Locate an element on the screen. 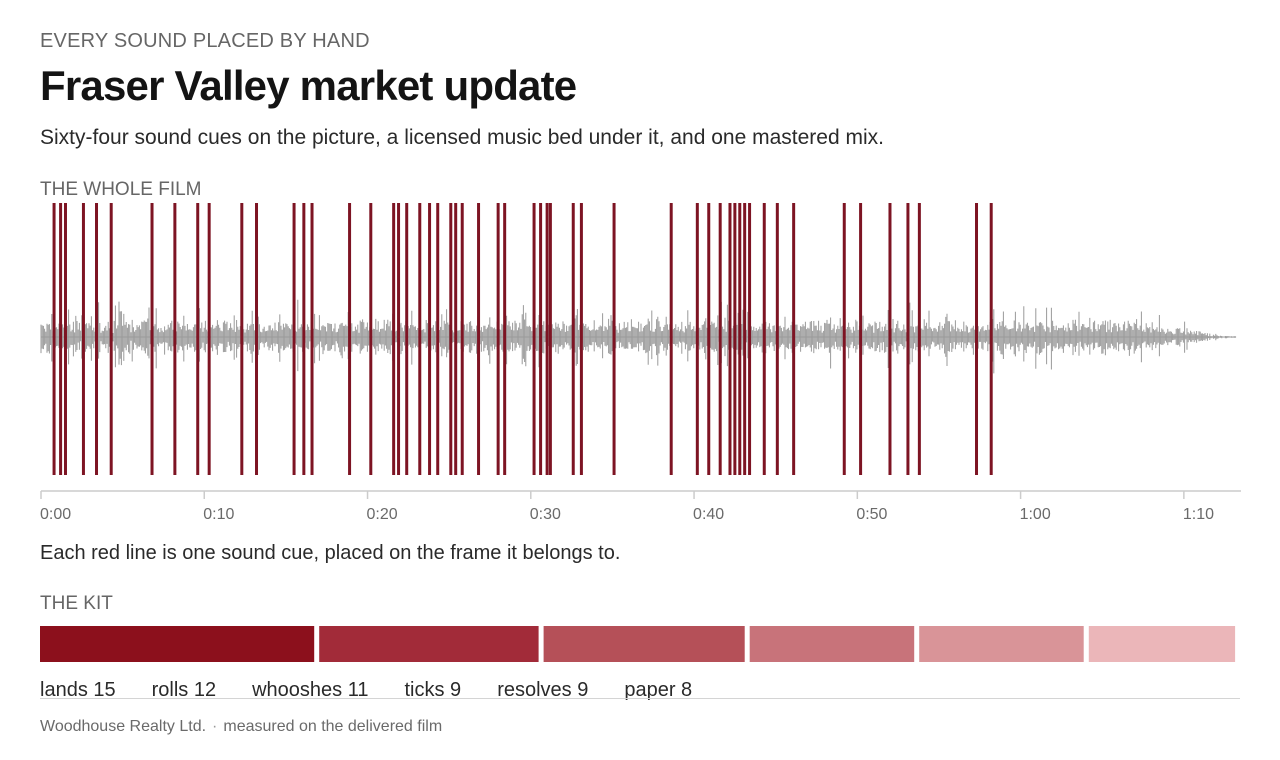 This screenshot has width=1280, height=760. footer-note: measured on the delivered film is located at coordinates (333, 726).